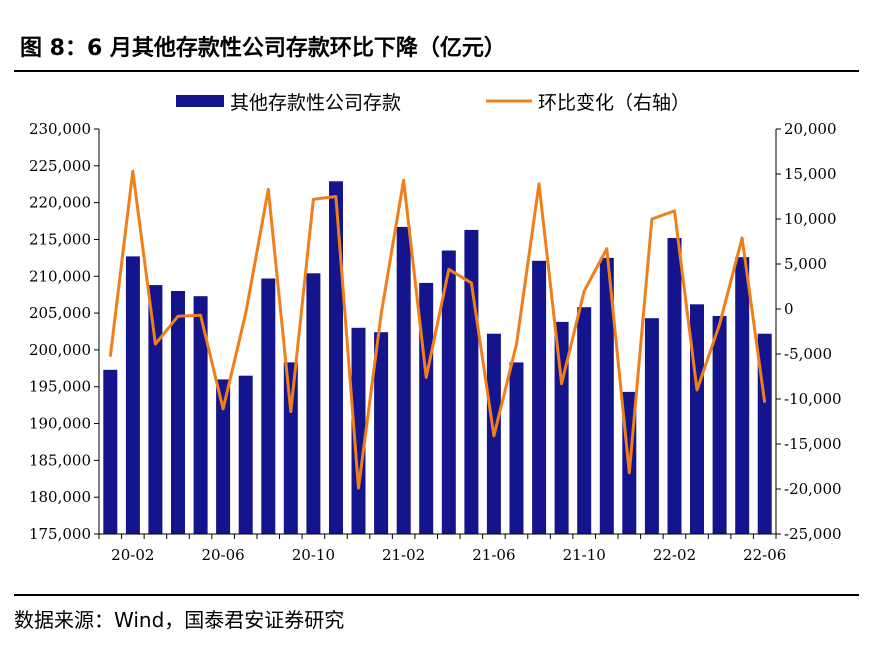  What do you see at coordinates (60, 203) in the screenshot?
I see `left-tick-label: 220,000` at bounding box center [60, 203].